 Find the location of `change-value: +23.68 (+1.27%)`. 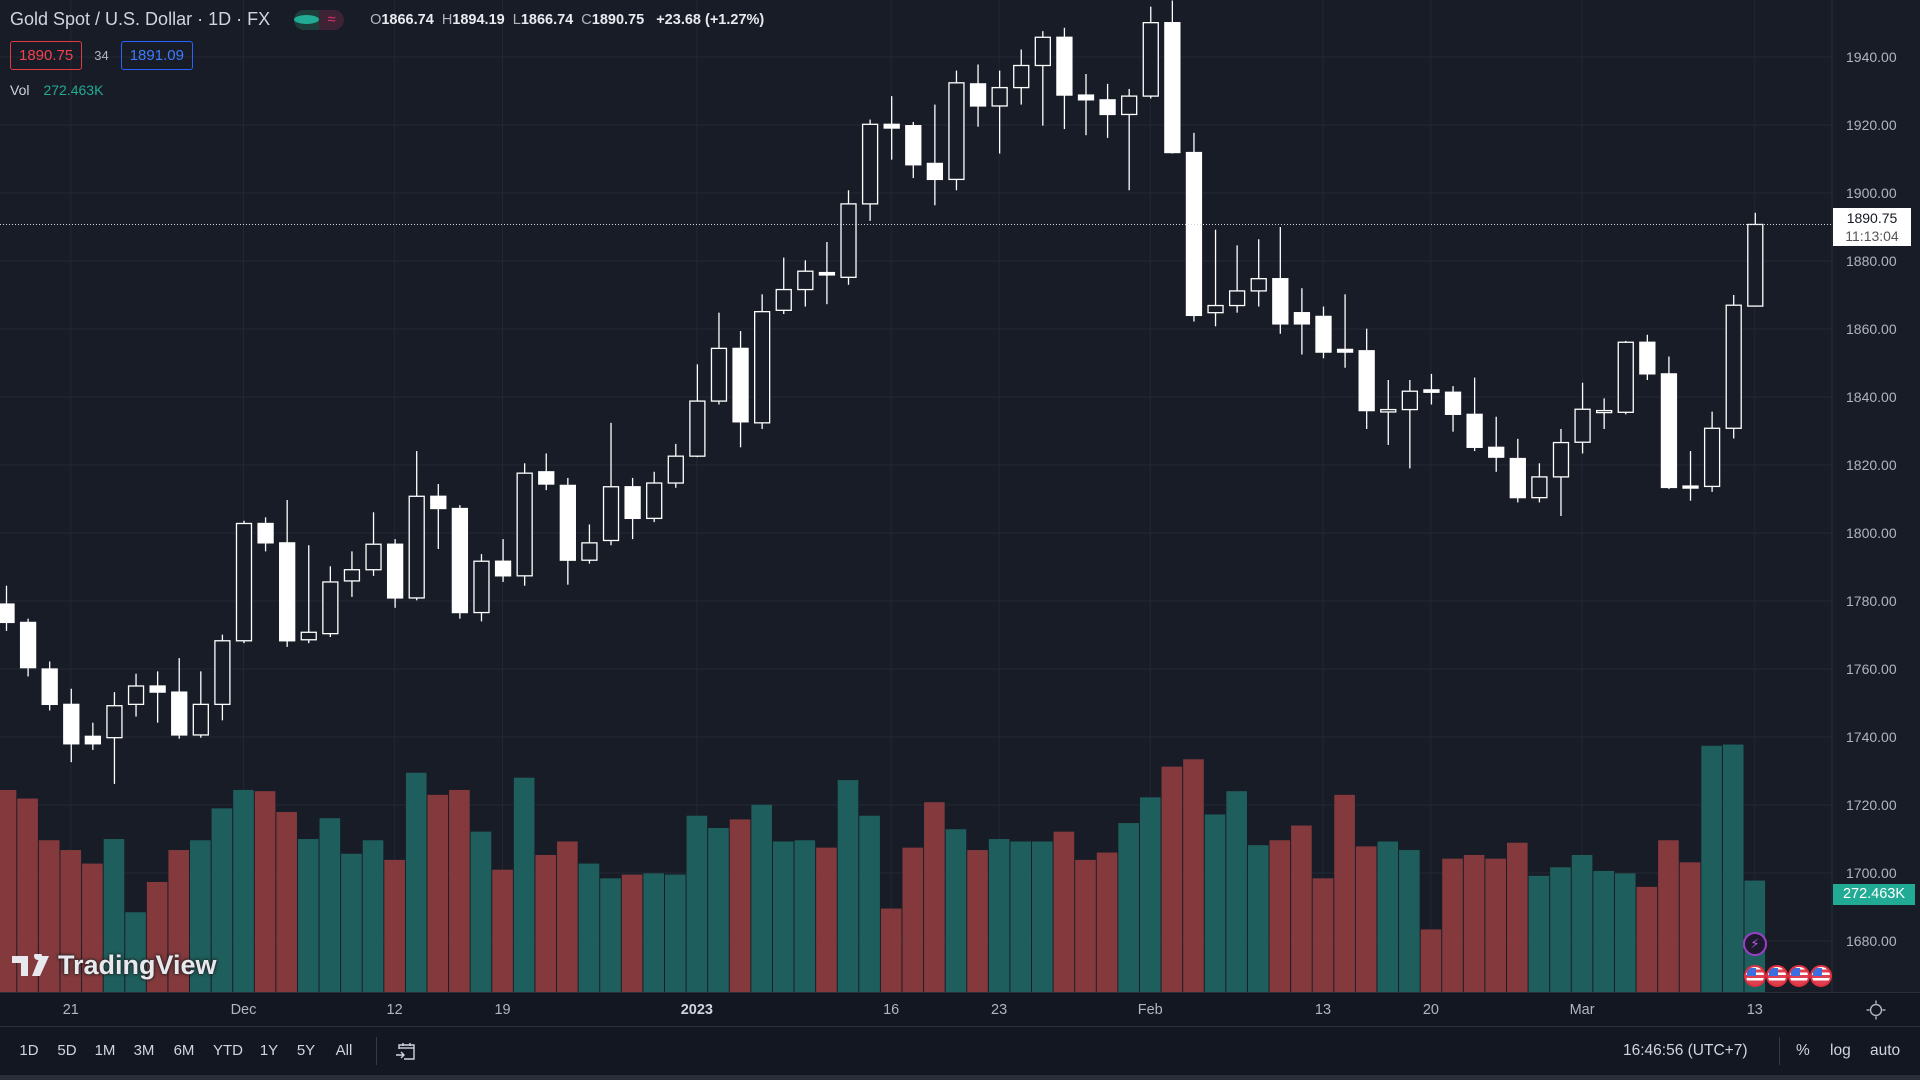

change-value: +23.68 (+1.27%) is located at coordinates (710, 19).